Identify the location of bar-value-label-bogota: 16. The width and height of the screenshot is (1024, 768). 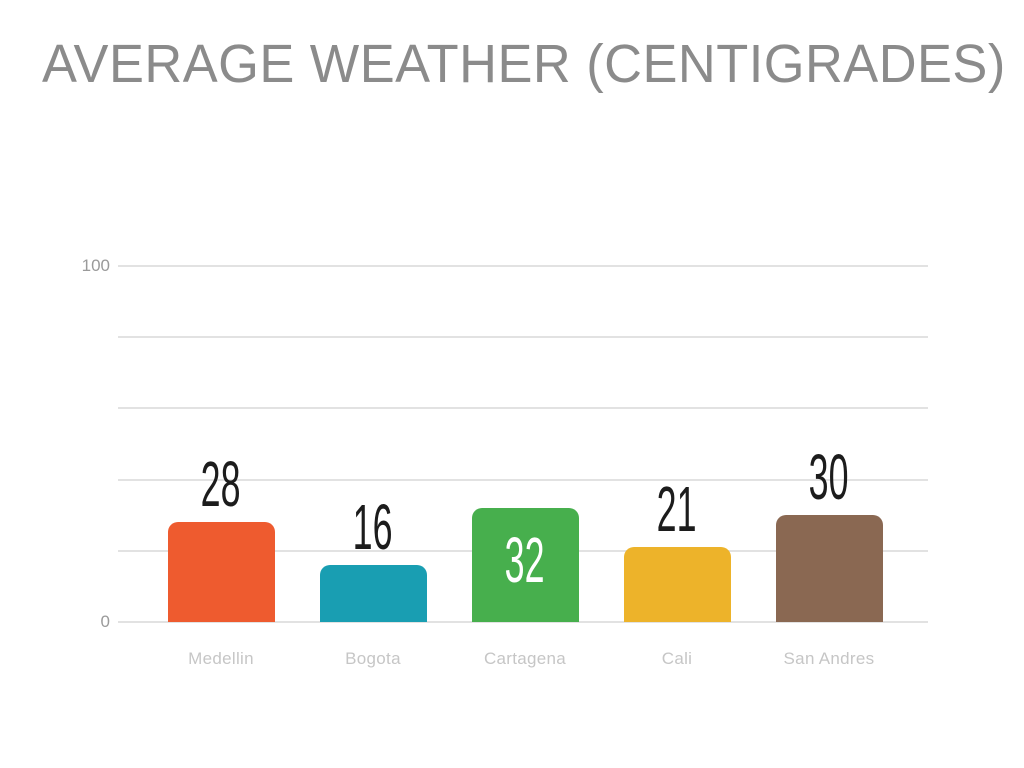
(373, 527).